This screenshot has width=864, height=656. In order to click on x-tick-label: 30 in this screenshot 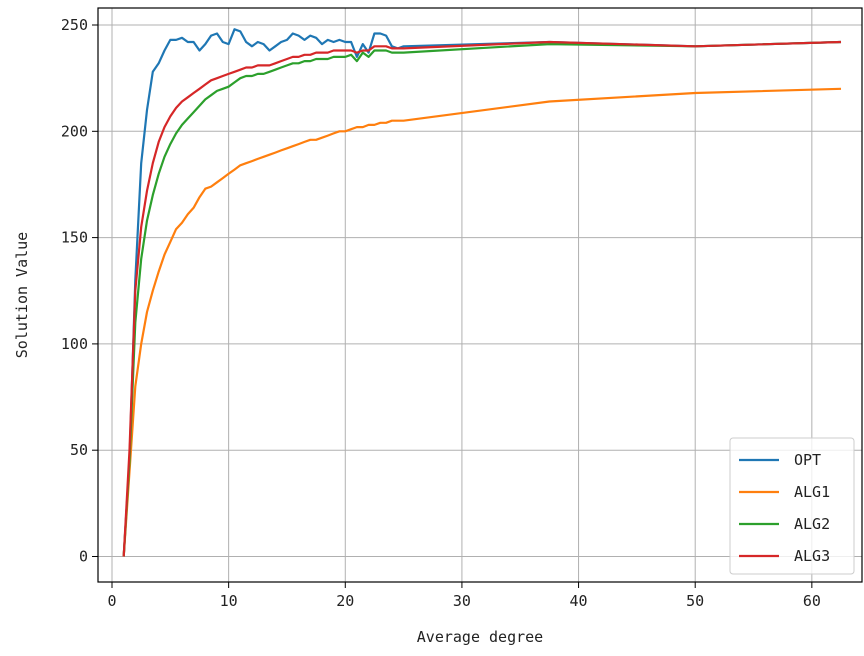, I will do `click(462, 601)`.